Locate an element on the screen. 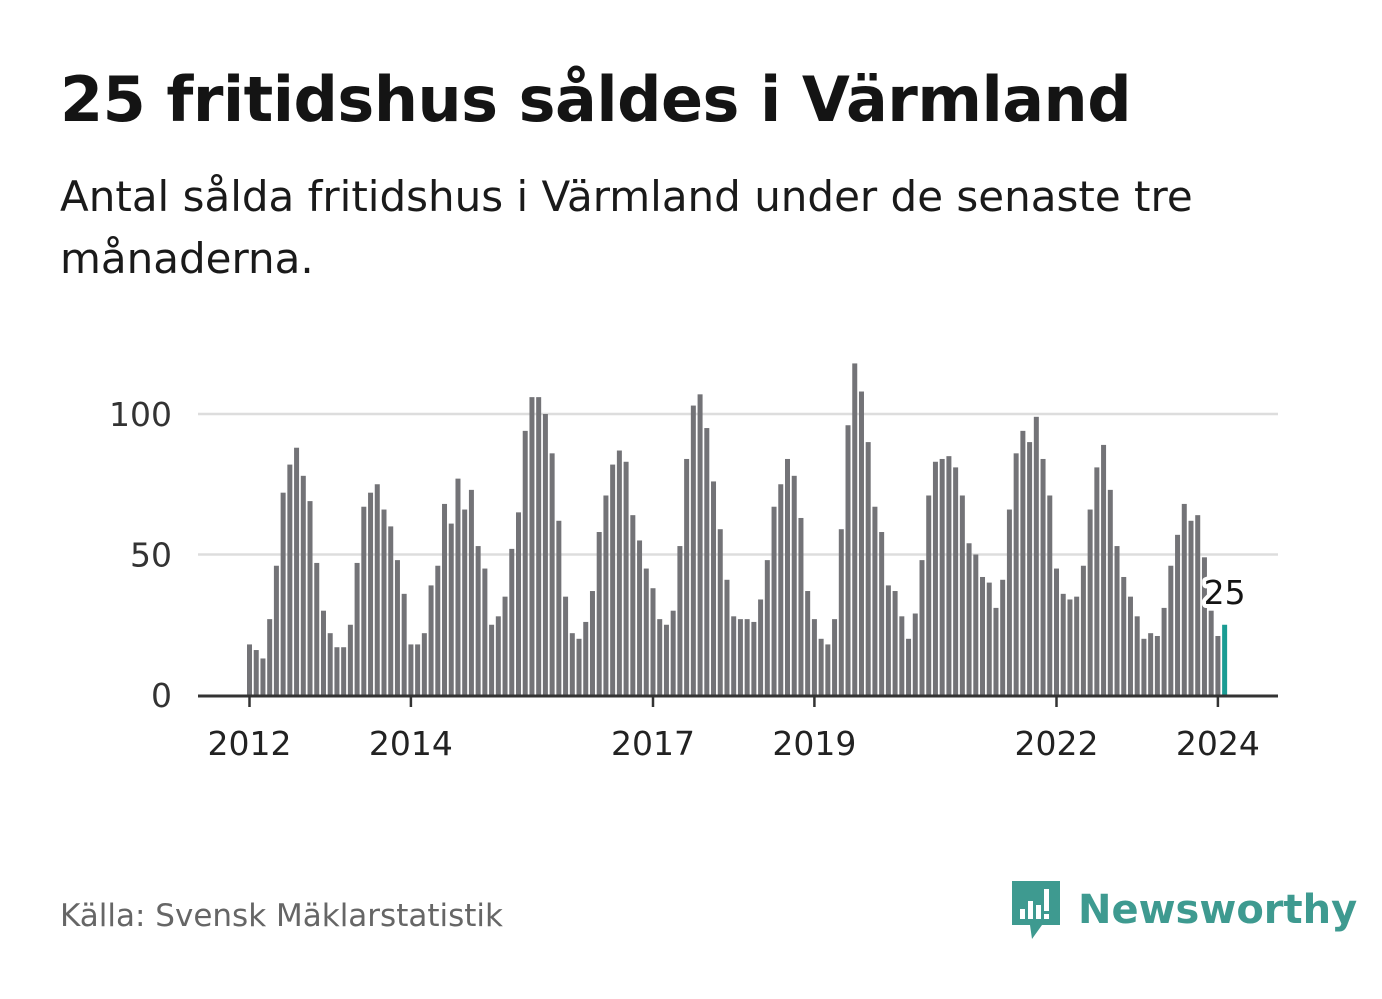 The image size is (1382, 999). brand-logo: Newsworthy is located at coordinates (1183, 910).